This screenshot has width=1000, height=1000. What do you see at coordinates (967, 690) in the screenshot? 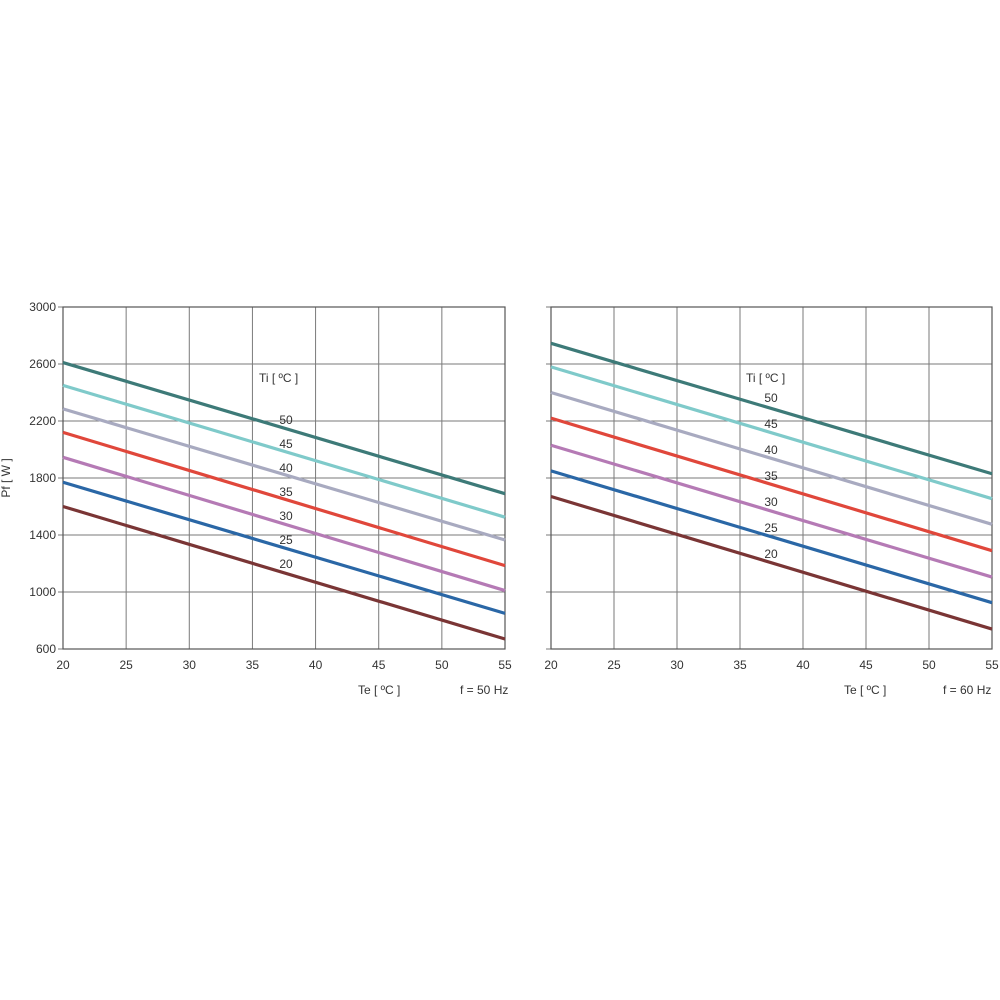
I see `frequency-label: f = 60 Hz` at bounding box center [967, 690].